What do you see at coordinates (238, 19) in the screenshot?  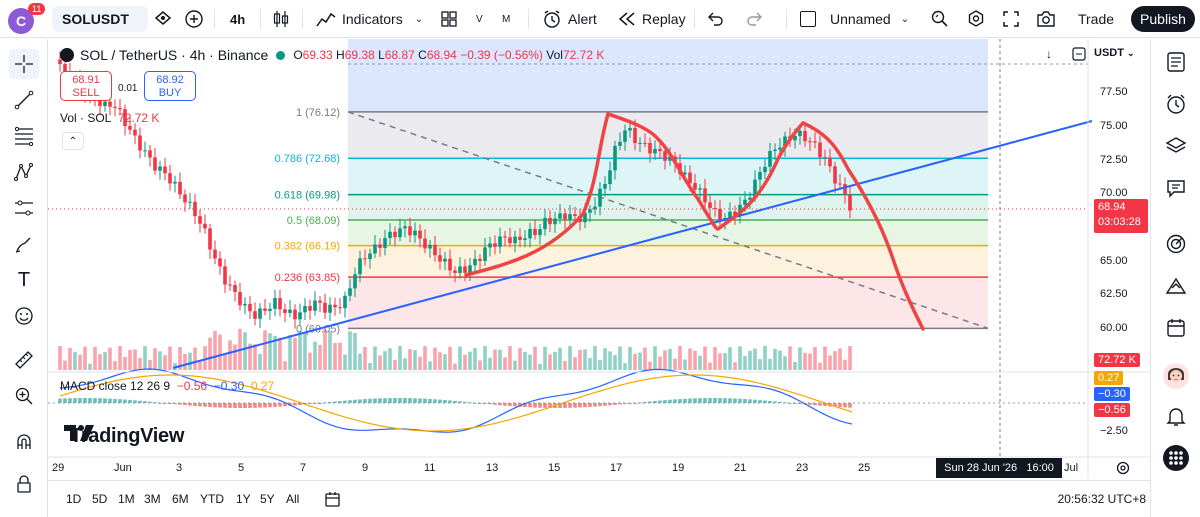 I see `interval-selector: 4h` at bounding box center [238, 19].